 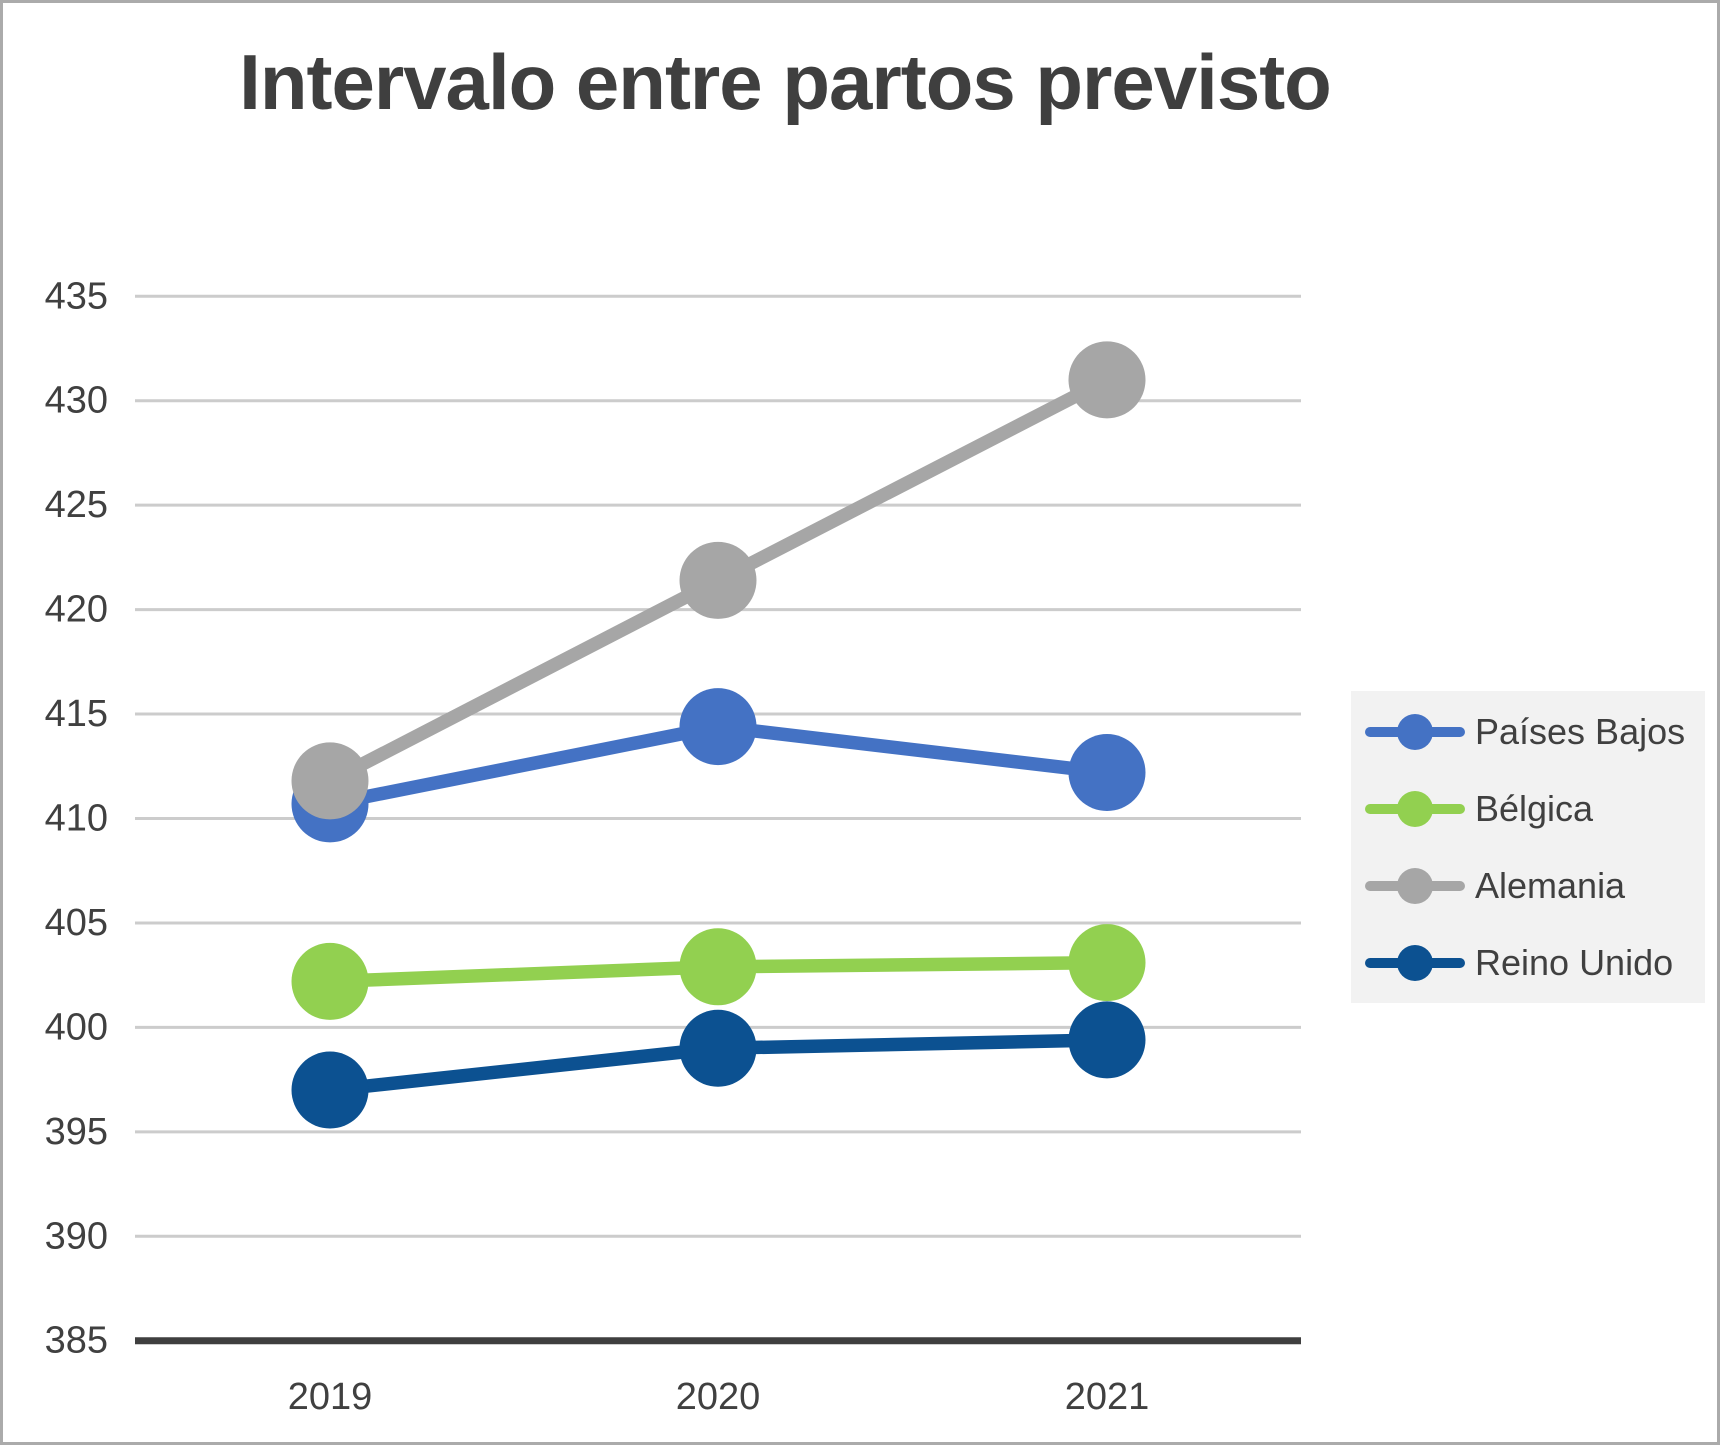 I want to click on x-tick-label: 2020, so click(x=718, y=1397).